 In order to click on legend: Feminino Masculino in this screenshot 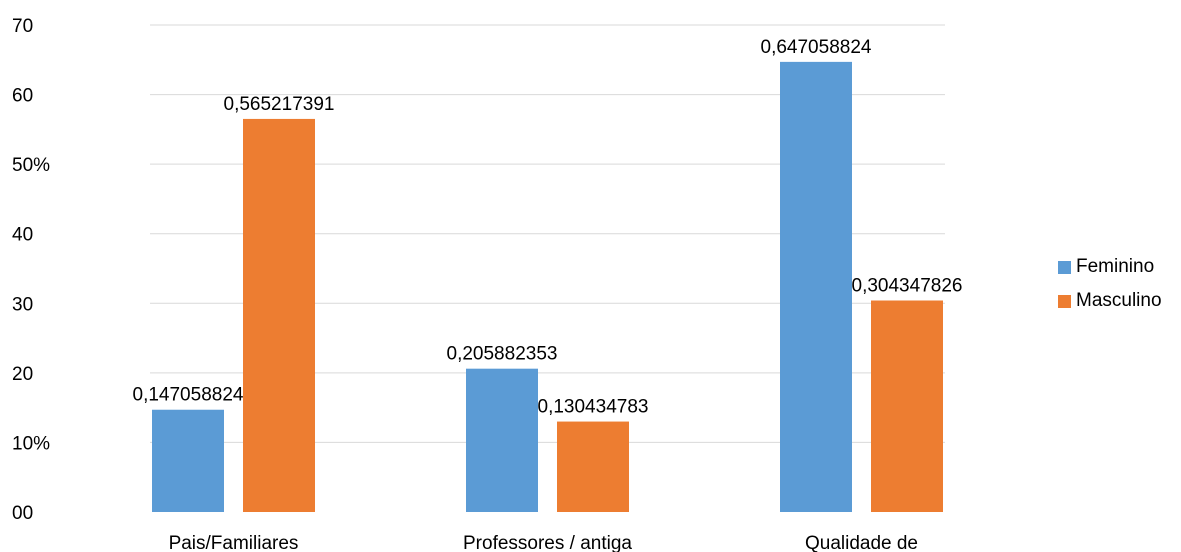, I will do `click(1110, 284)`.